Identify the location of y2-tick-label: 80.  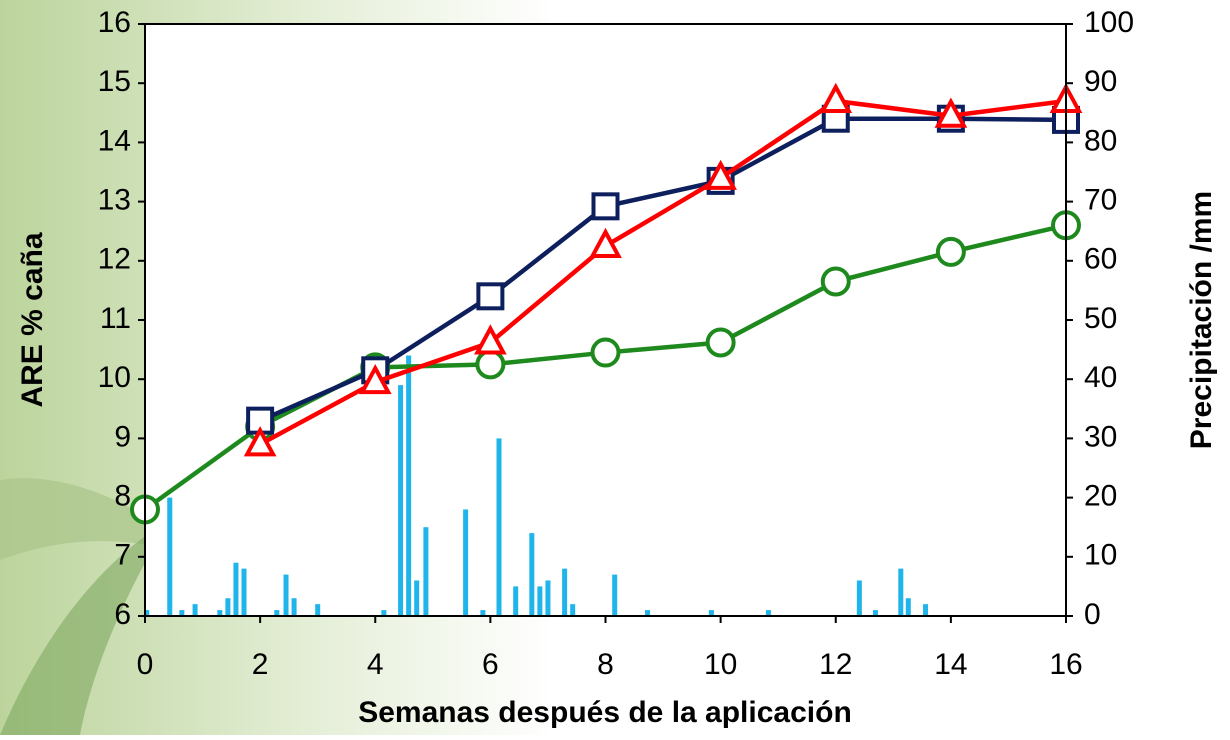
(1100, 140).